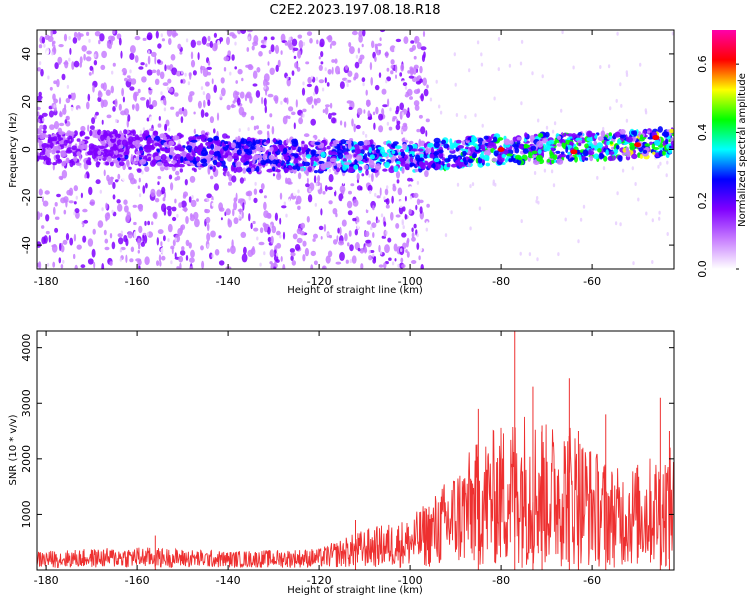 This screenshot has height=600, width=750. I want to click on snr-x-tick-label: -160, so click(137, 580).